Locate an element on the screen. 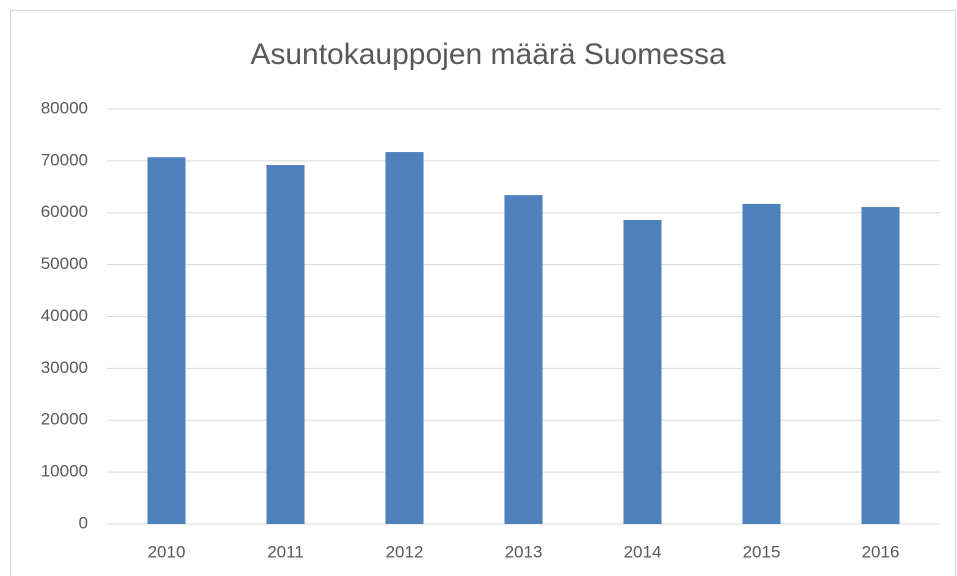  y-tick-label: 60000 is located at coordinates (64, 211).